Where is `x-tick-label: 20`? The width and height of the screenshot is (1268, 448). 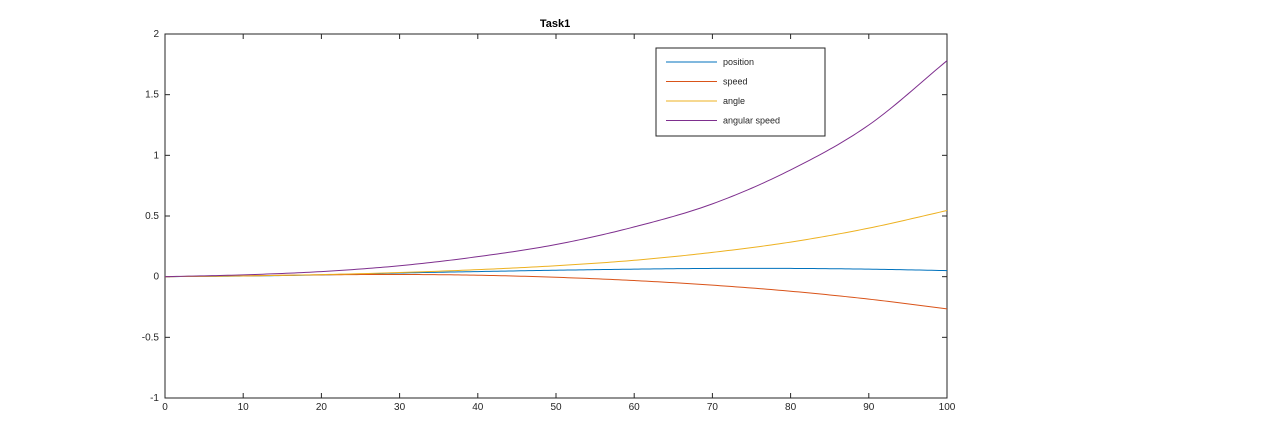
x-tick-label: 20 is located at coordinates (322, 407).